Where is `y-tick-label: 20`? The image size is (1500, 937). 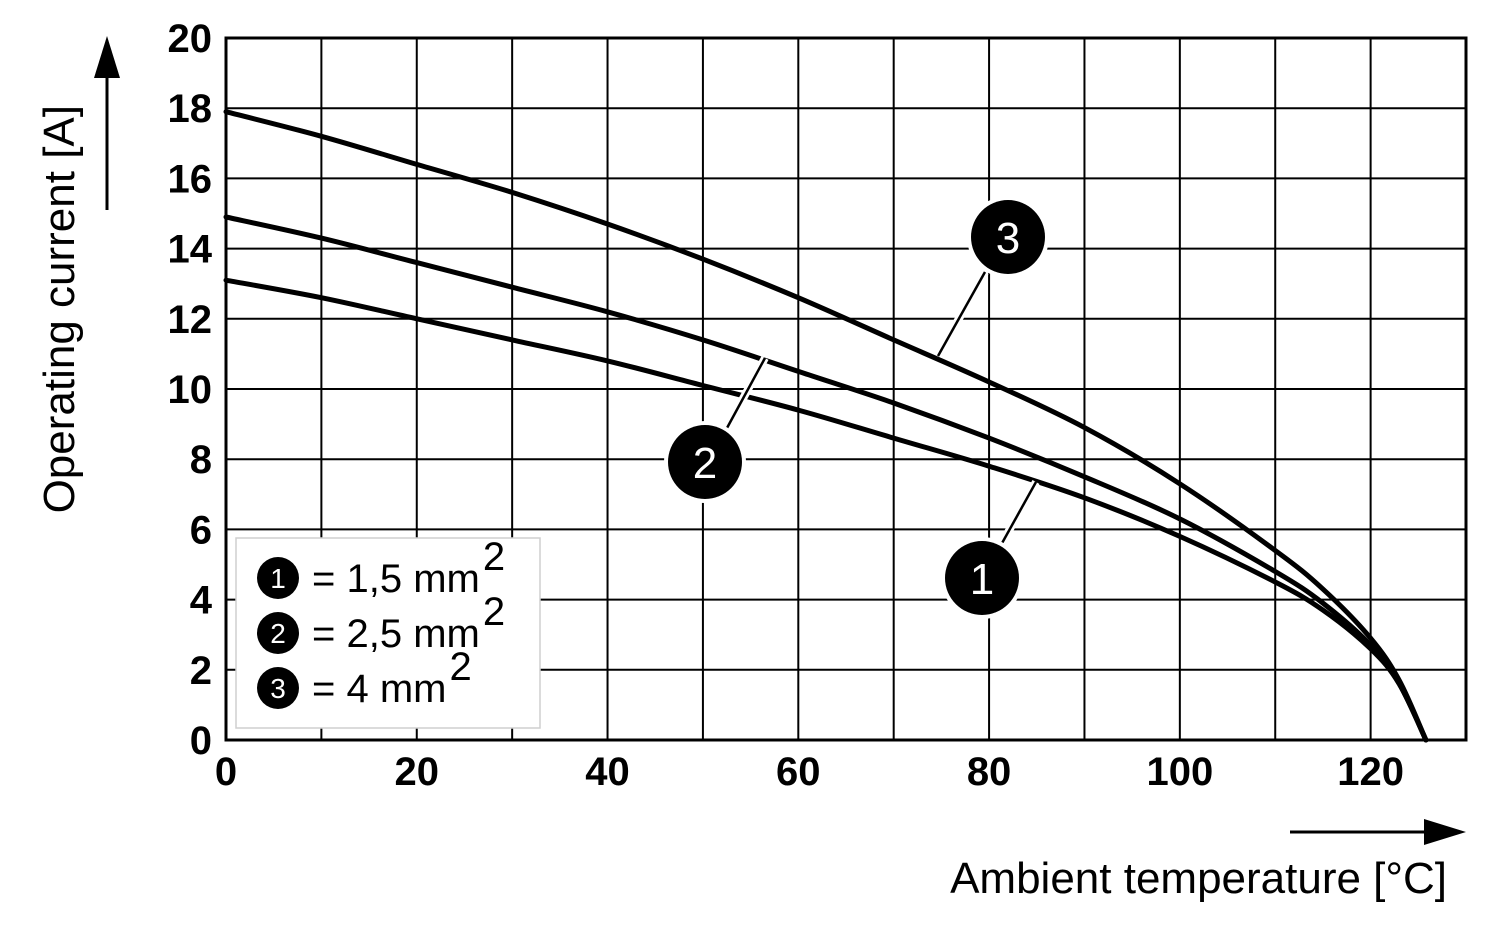
y-tick-label: 20 is located at coordinates (190, 39).